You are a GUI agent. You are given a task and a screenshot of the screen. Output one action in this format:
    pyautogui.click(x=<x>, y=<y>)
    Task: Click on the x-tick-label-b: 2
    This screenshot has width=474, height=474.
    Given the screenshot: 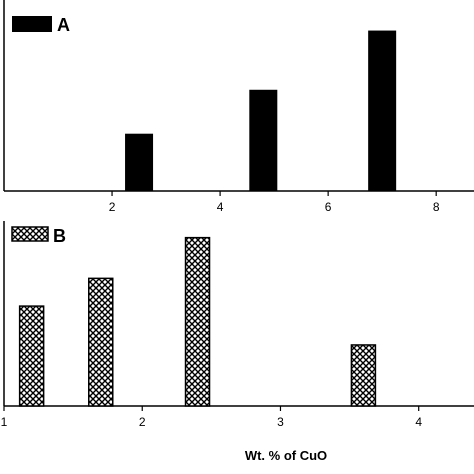 What is the action you would take?
    pyautogui.click(x=142, y=422)
    